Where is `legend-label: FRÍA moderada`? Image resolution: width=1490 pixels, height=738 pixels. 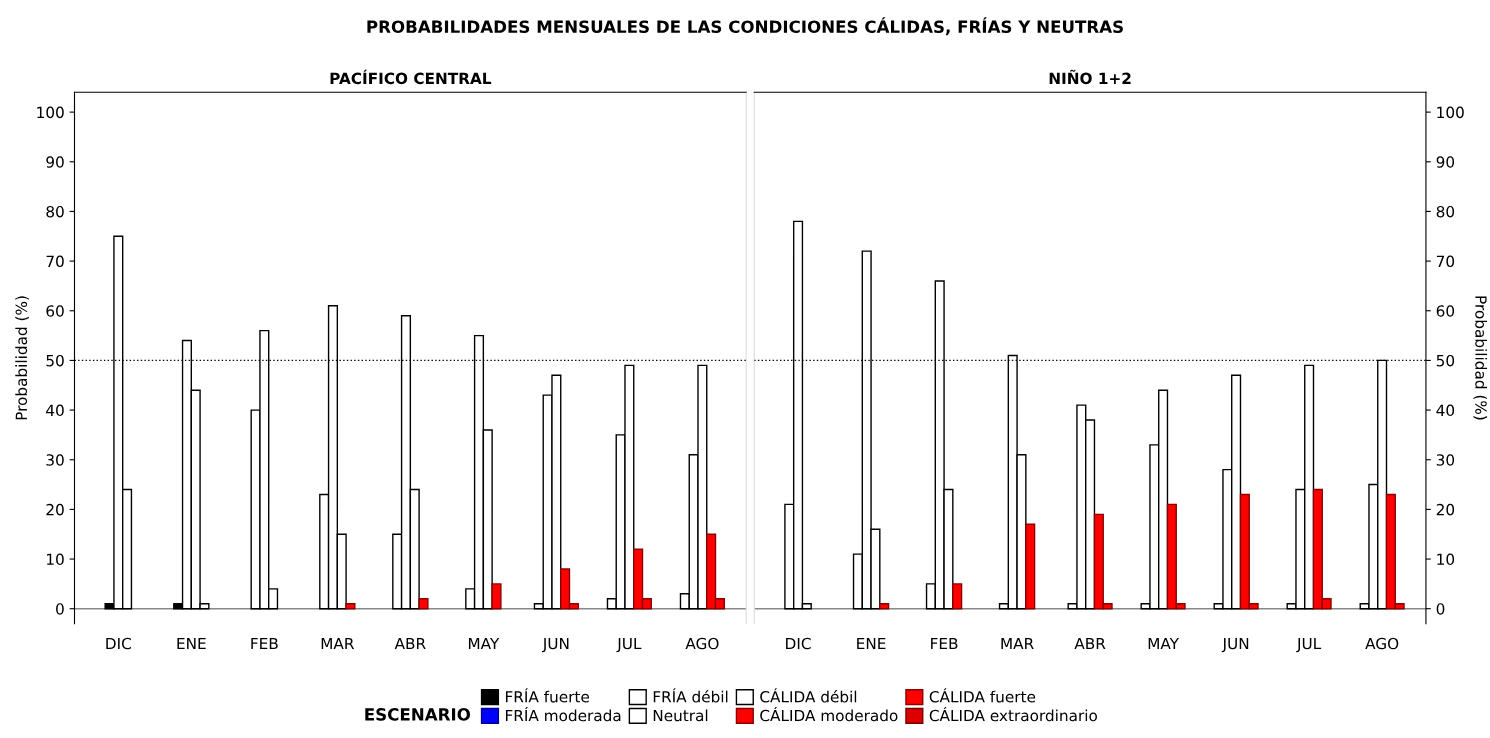 legend-label: FRÍA moderada is located at coordinates (563, 714).